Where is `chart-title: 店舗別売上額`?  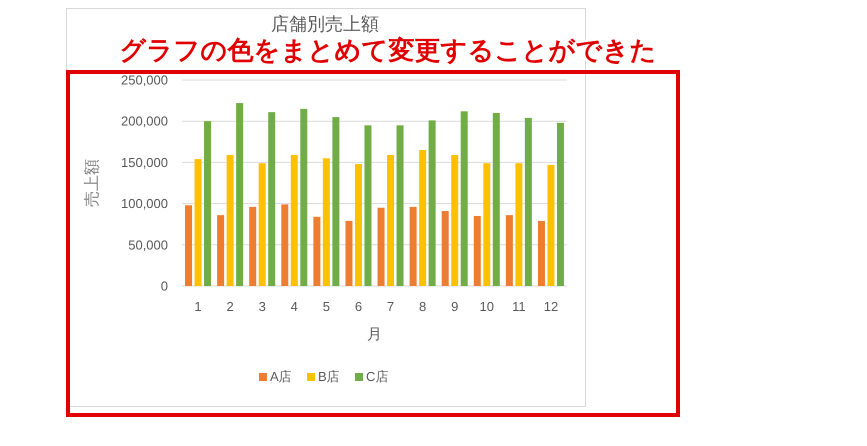 chart-title: 店舗別売上額 is located at coordinates (325, 24).